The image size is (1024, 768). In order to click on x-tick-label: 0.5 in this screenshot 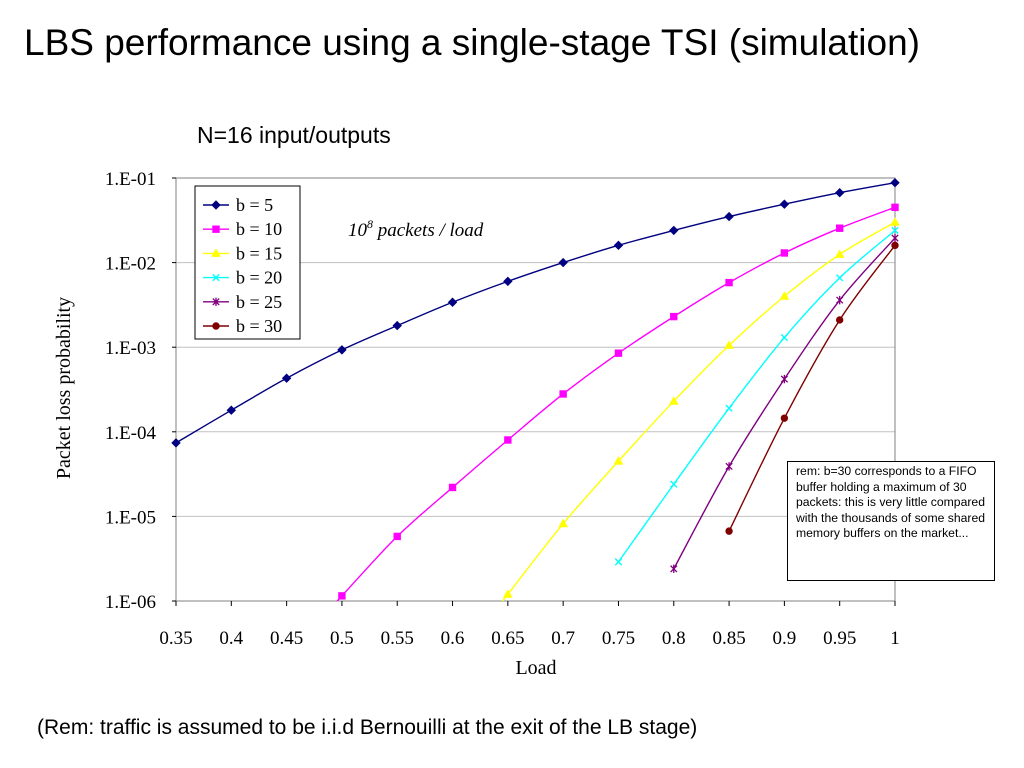, I will do `click(342, 638)`.